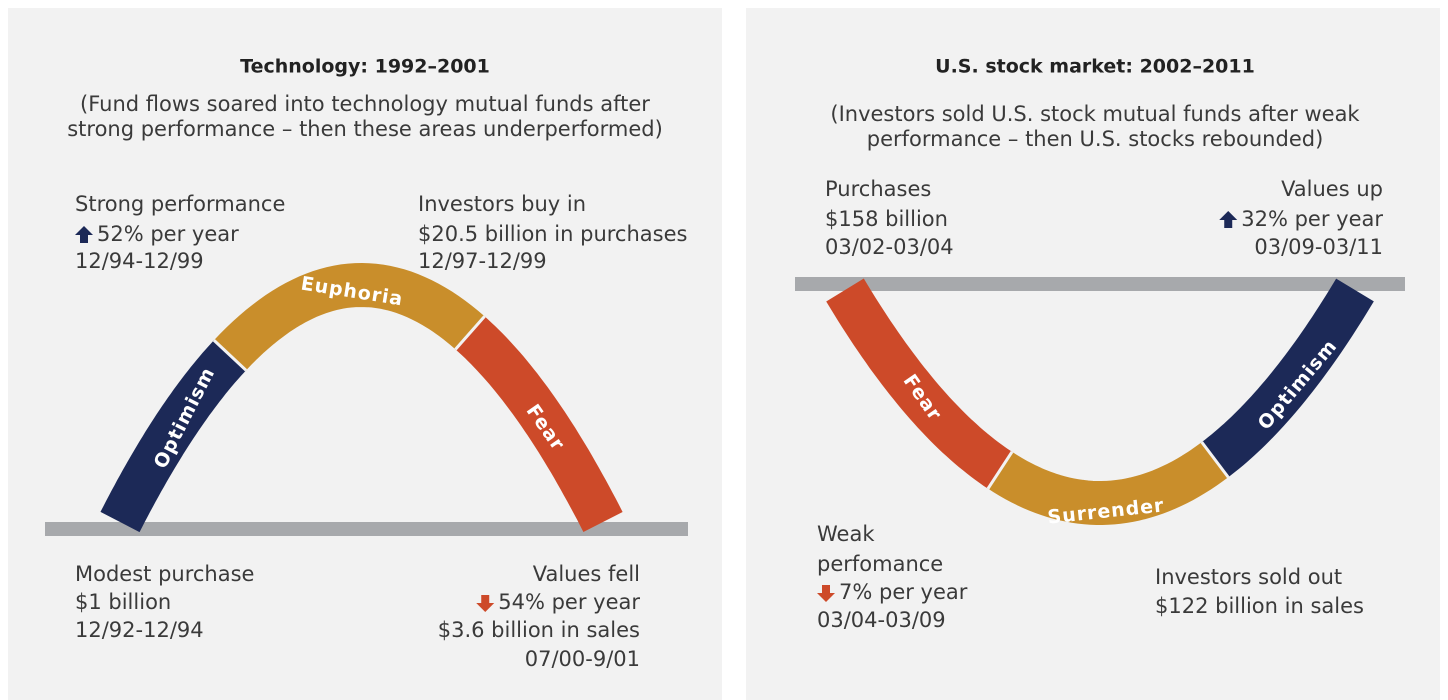  Describe the element at coordinates (365, 67) in the screenshot. I see `panel-title: Technology: 1992–2001` at that location.